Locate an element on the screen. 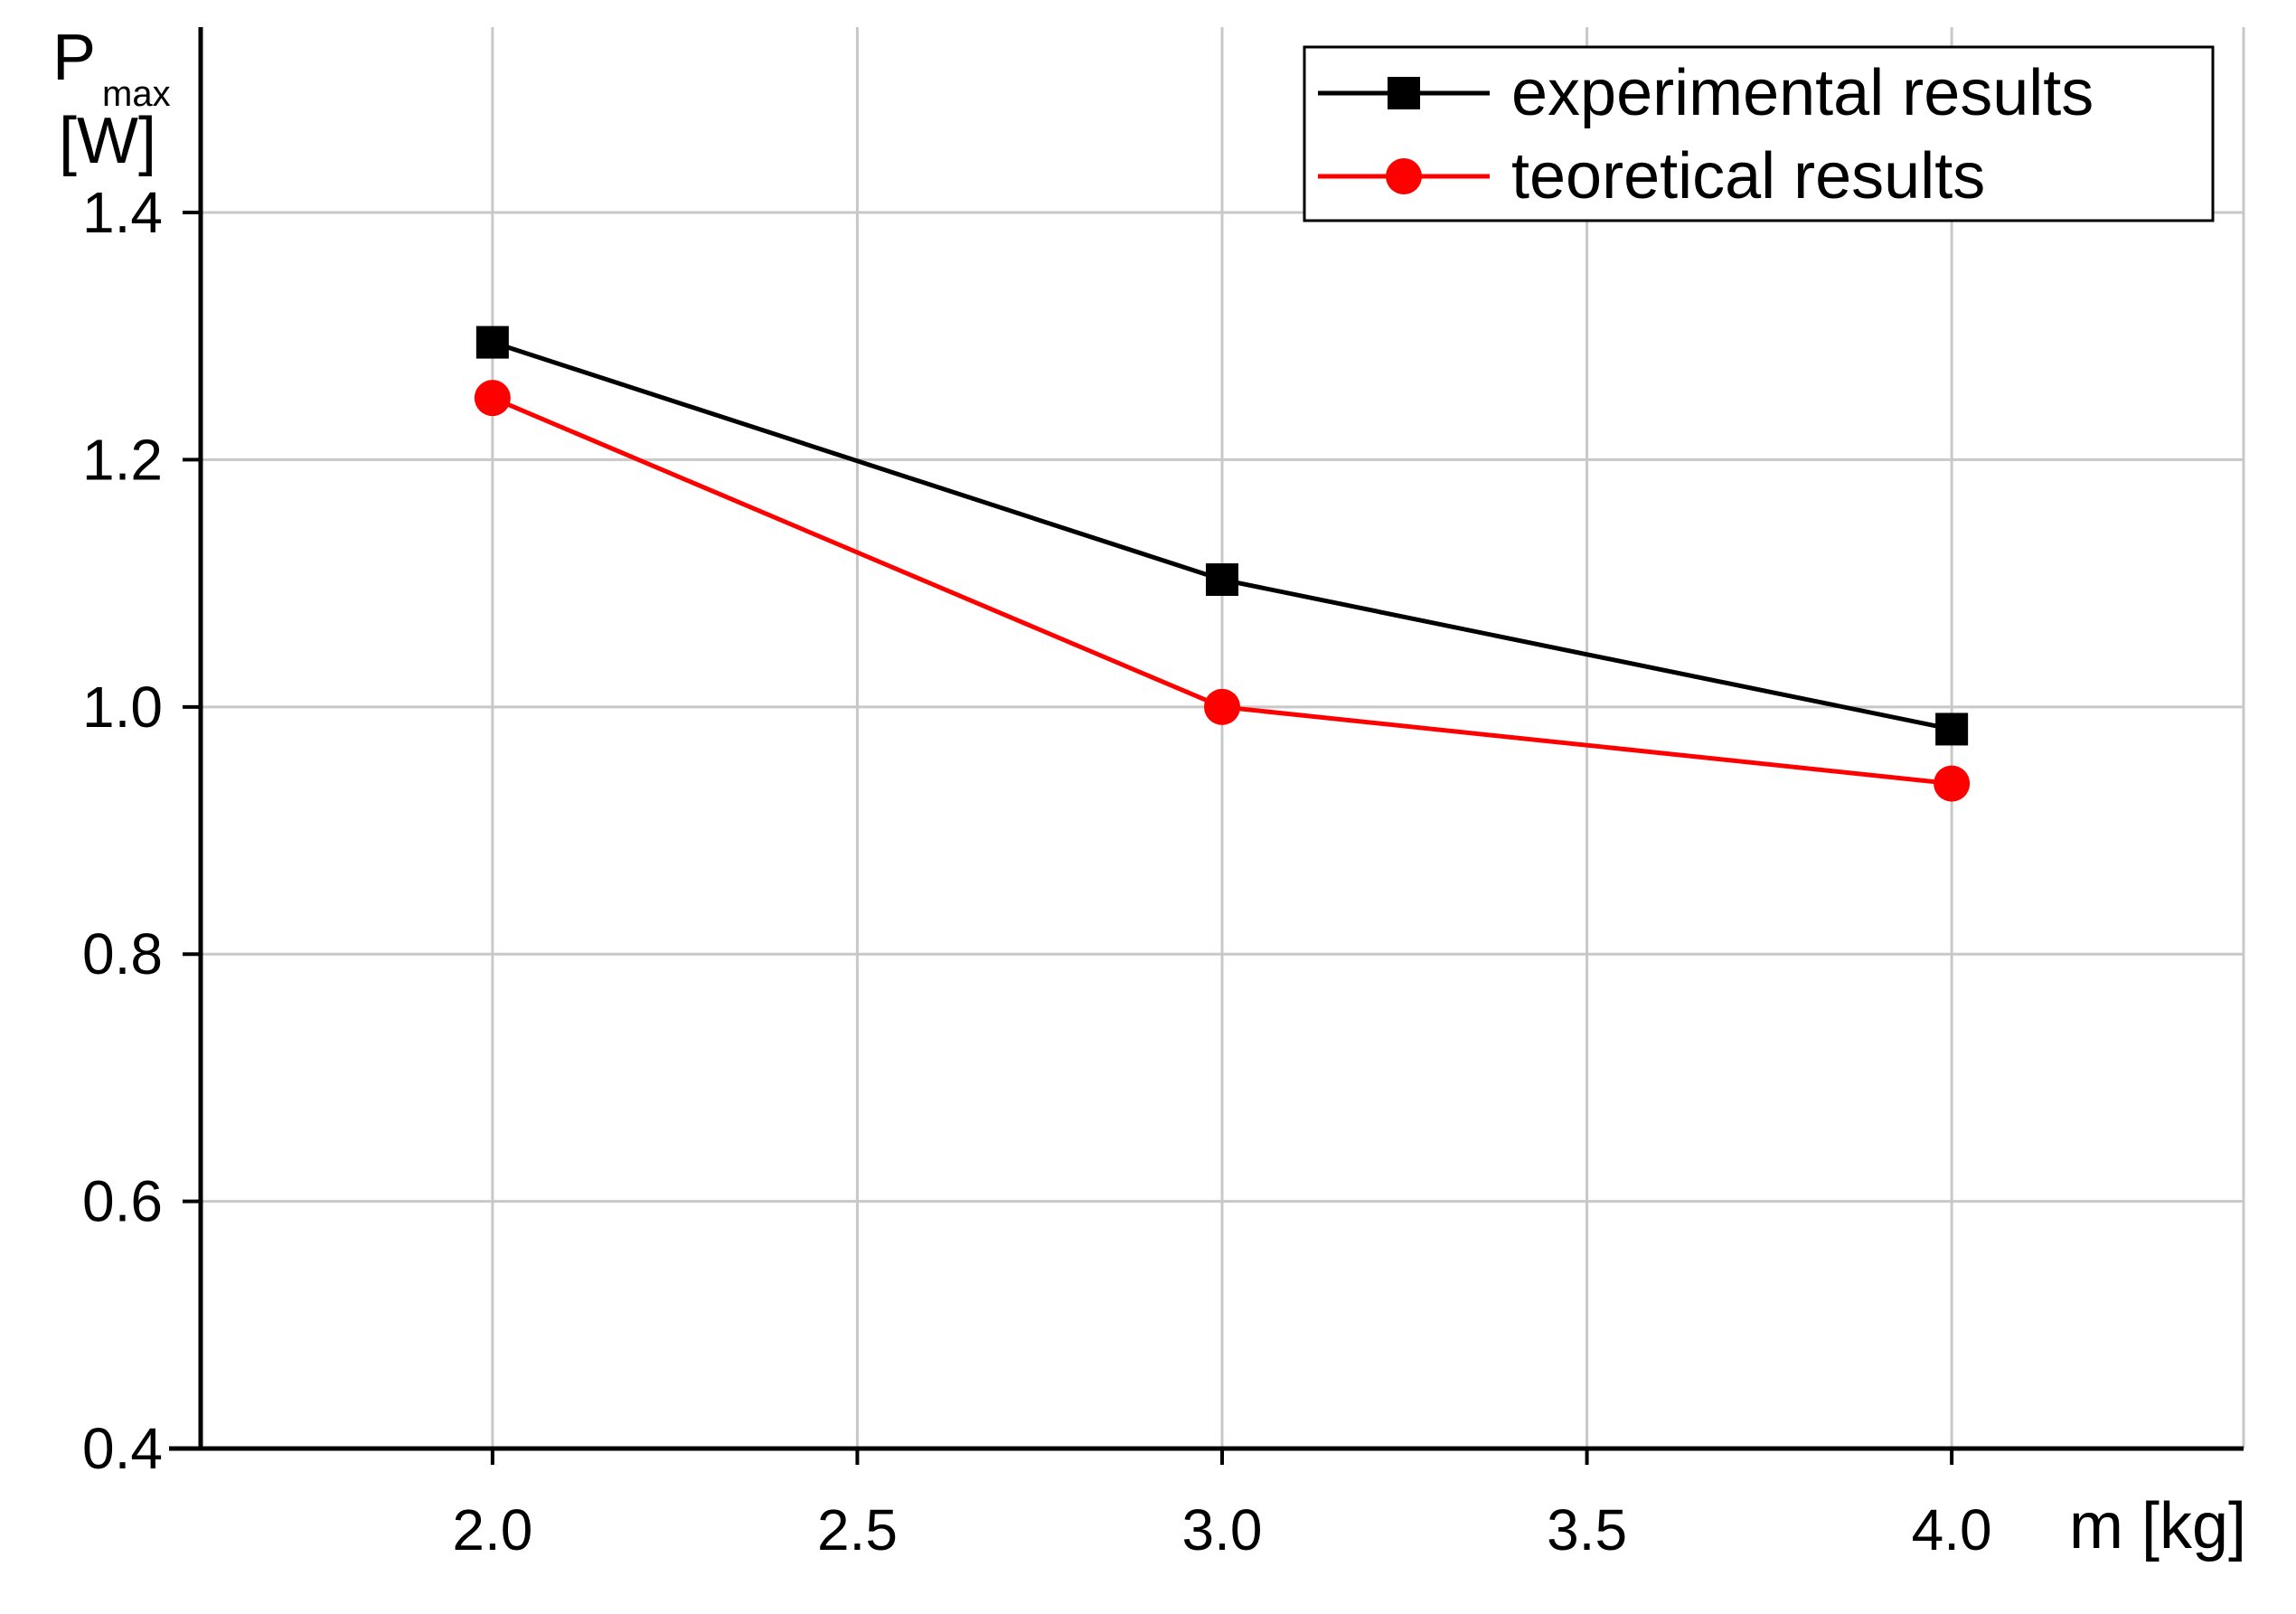 The image size is (2296, 1614). legend-item-0: experimental results is located at coordinates (1706, 93).